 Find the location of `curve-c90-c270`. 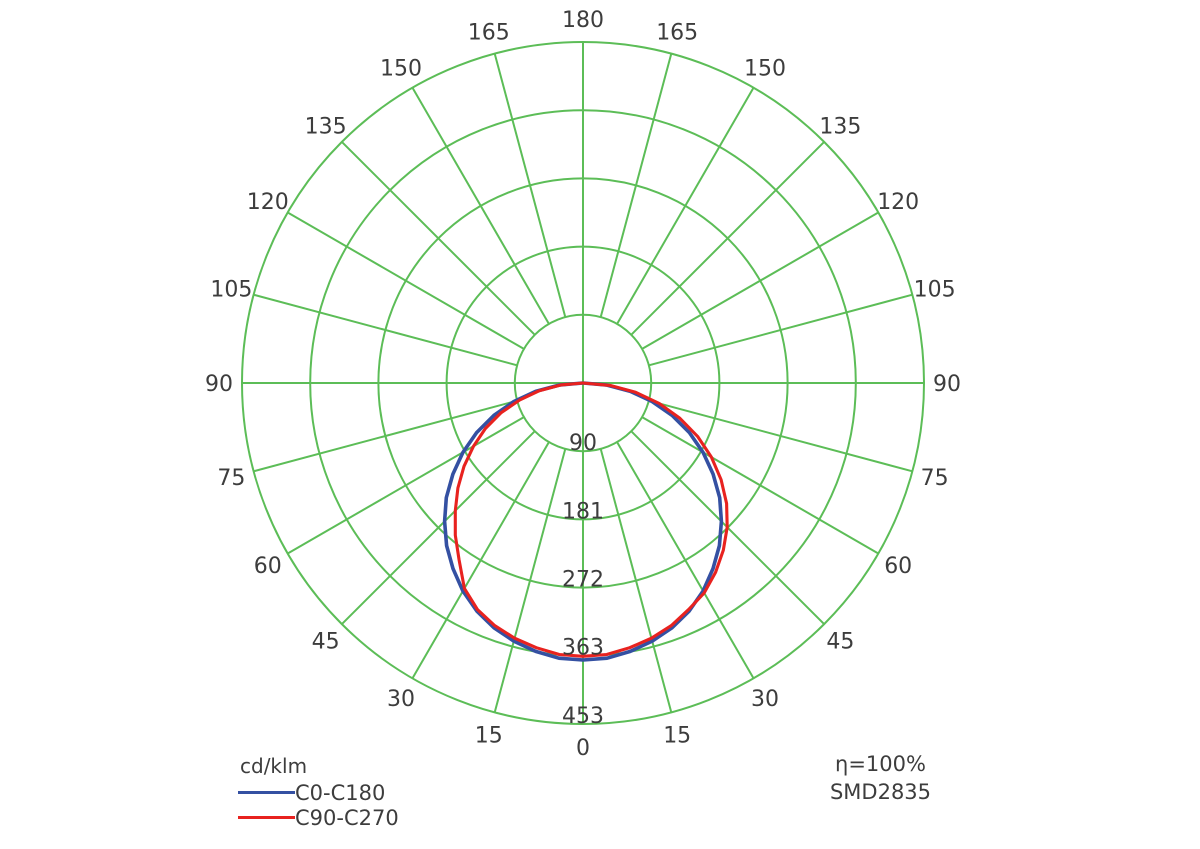

curve-c90-c270 is located at coordinates (591, 519).